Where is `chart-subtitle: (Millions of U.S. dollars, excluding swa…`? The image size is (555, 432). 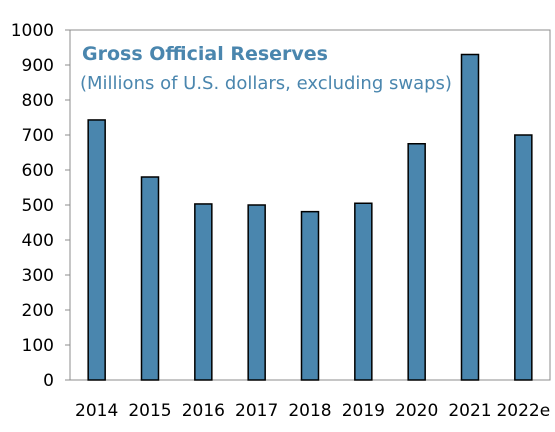
chart-subtitle: (Millions of U.S. dollars, excluding swa… is located at coordinates (266, 83).